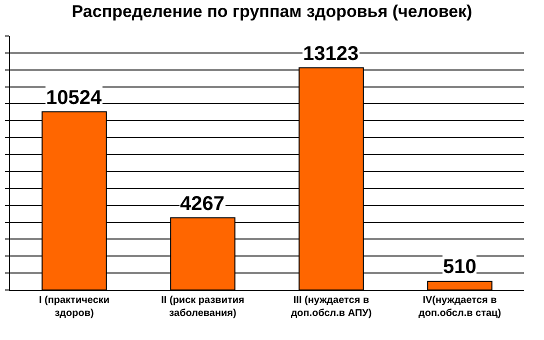 Image resolution: width=544 pixels, height=340 pixels. Describe the element at coordinates (331, 54) in the screenshot. I see `data-label: 13123` at that location.